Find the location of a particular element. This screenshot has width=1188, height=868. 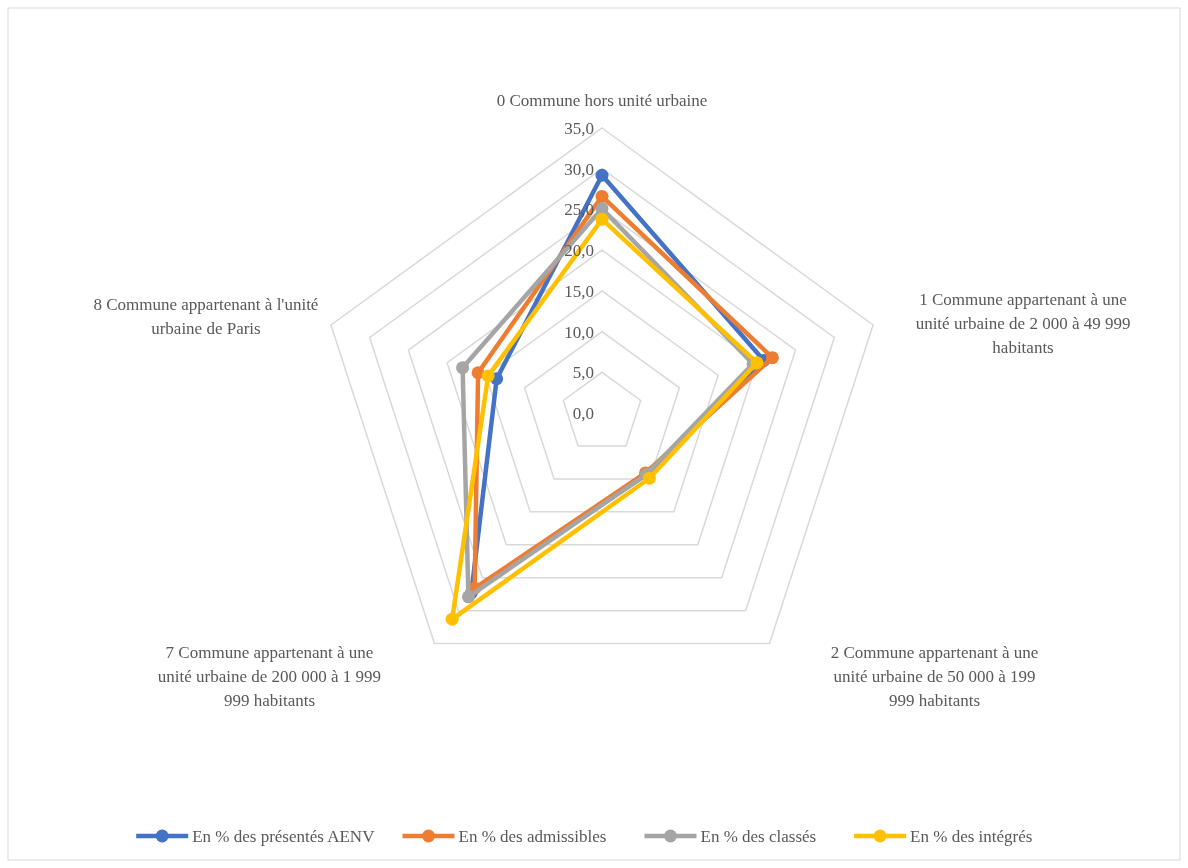

y-tick-label: 30,0 is located at coordinates (579, 169).